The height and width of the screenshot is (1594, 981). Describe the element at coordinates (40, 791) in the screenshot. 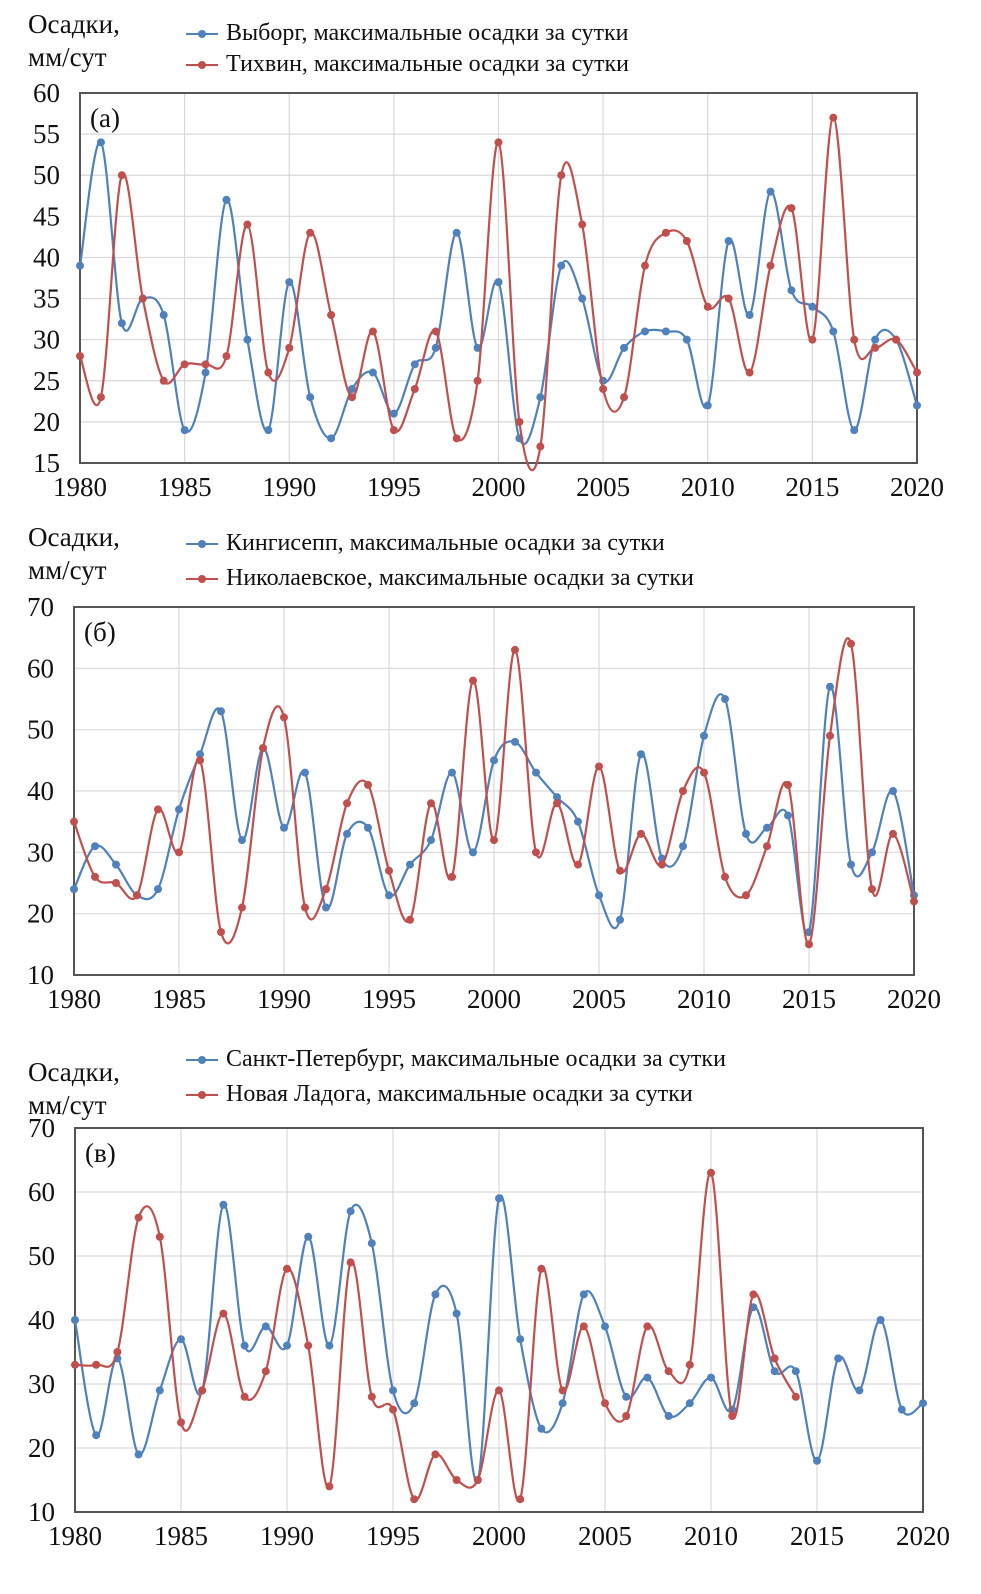

I see `y-tick-label: 40` at that location.